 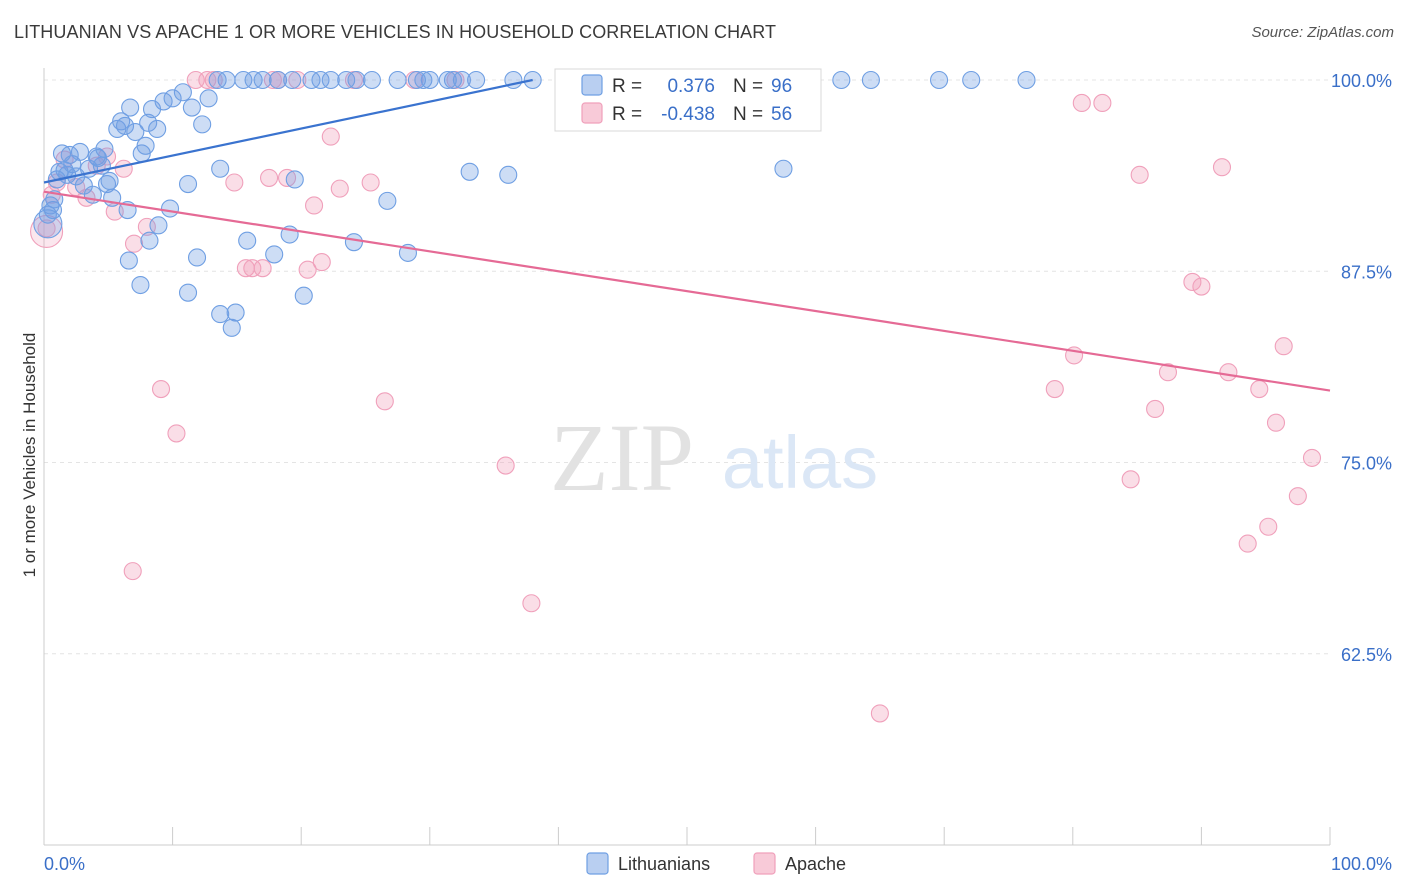 I want to click on watermark-zip: ZIP, so click(x=622, y=457).